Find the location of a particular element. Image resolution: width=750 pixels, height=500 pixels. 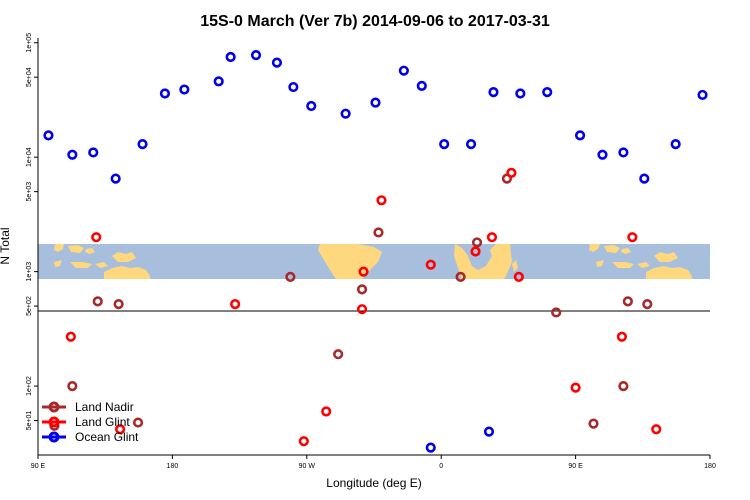

legend: Land Nadir Land Glint Ocean Glint is located at coordinates (90, 422).